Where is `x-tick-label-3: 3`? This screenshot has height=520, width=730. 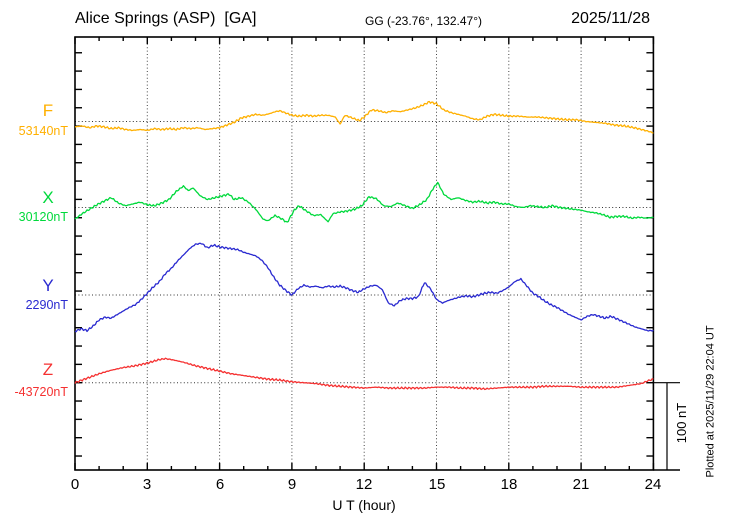
x-tick-label-3: 3 is located at coordinates (147, 484).